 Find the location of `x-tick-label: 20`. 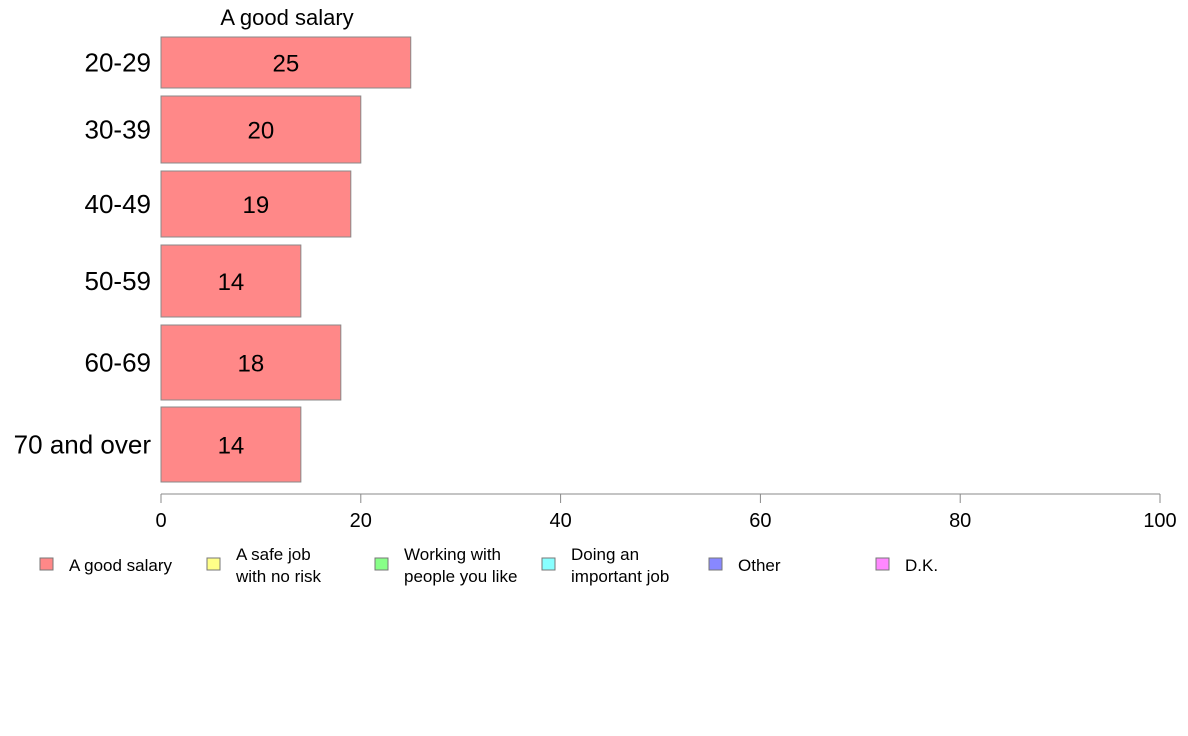

x-tick-label: 20 is located at coordinates (361, 521).